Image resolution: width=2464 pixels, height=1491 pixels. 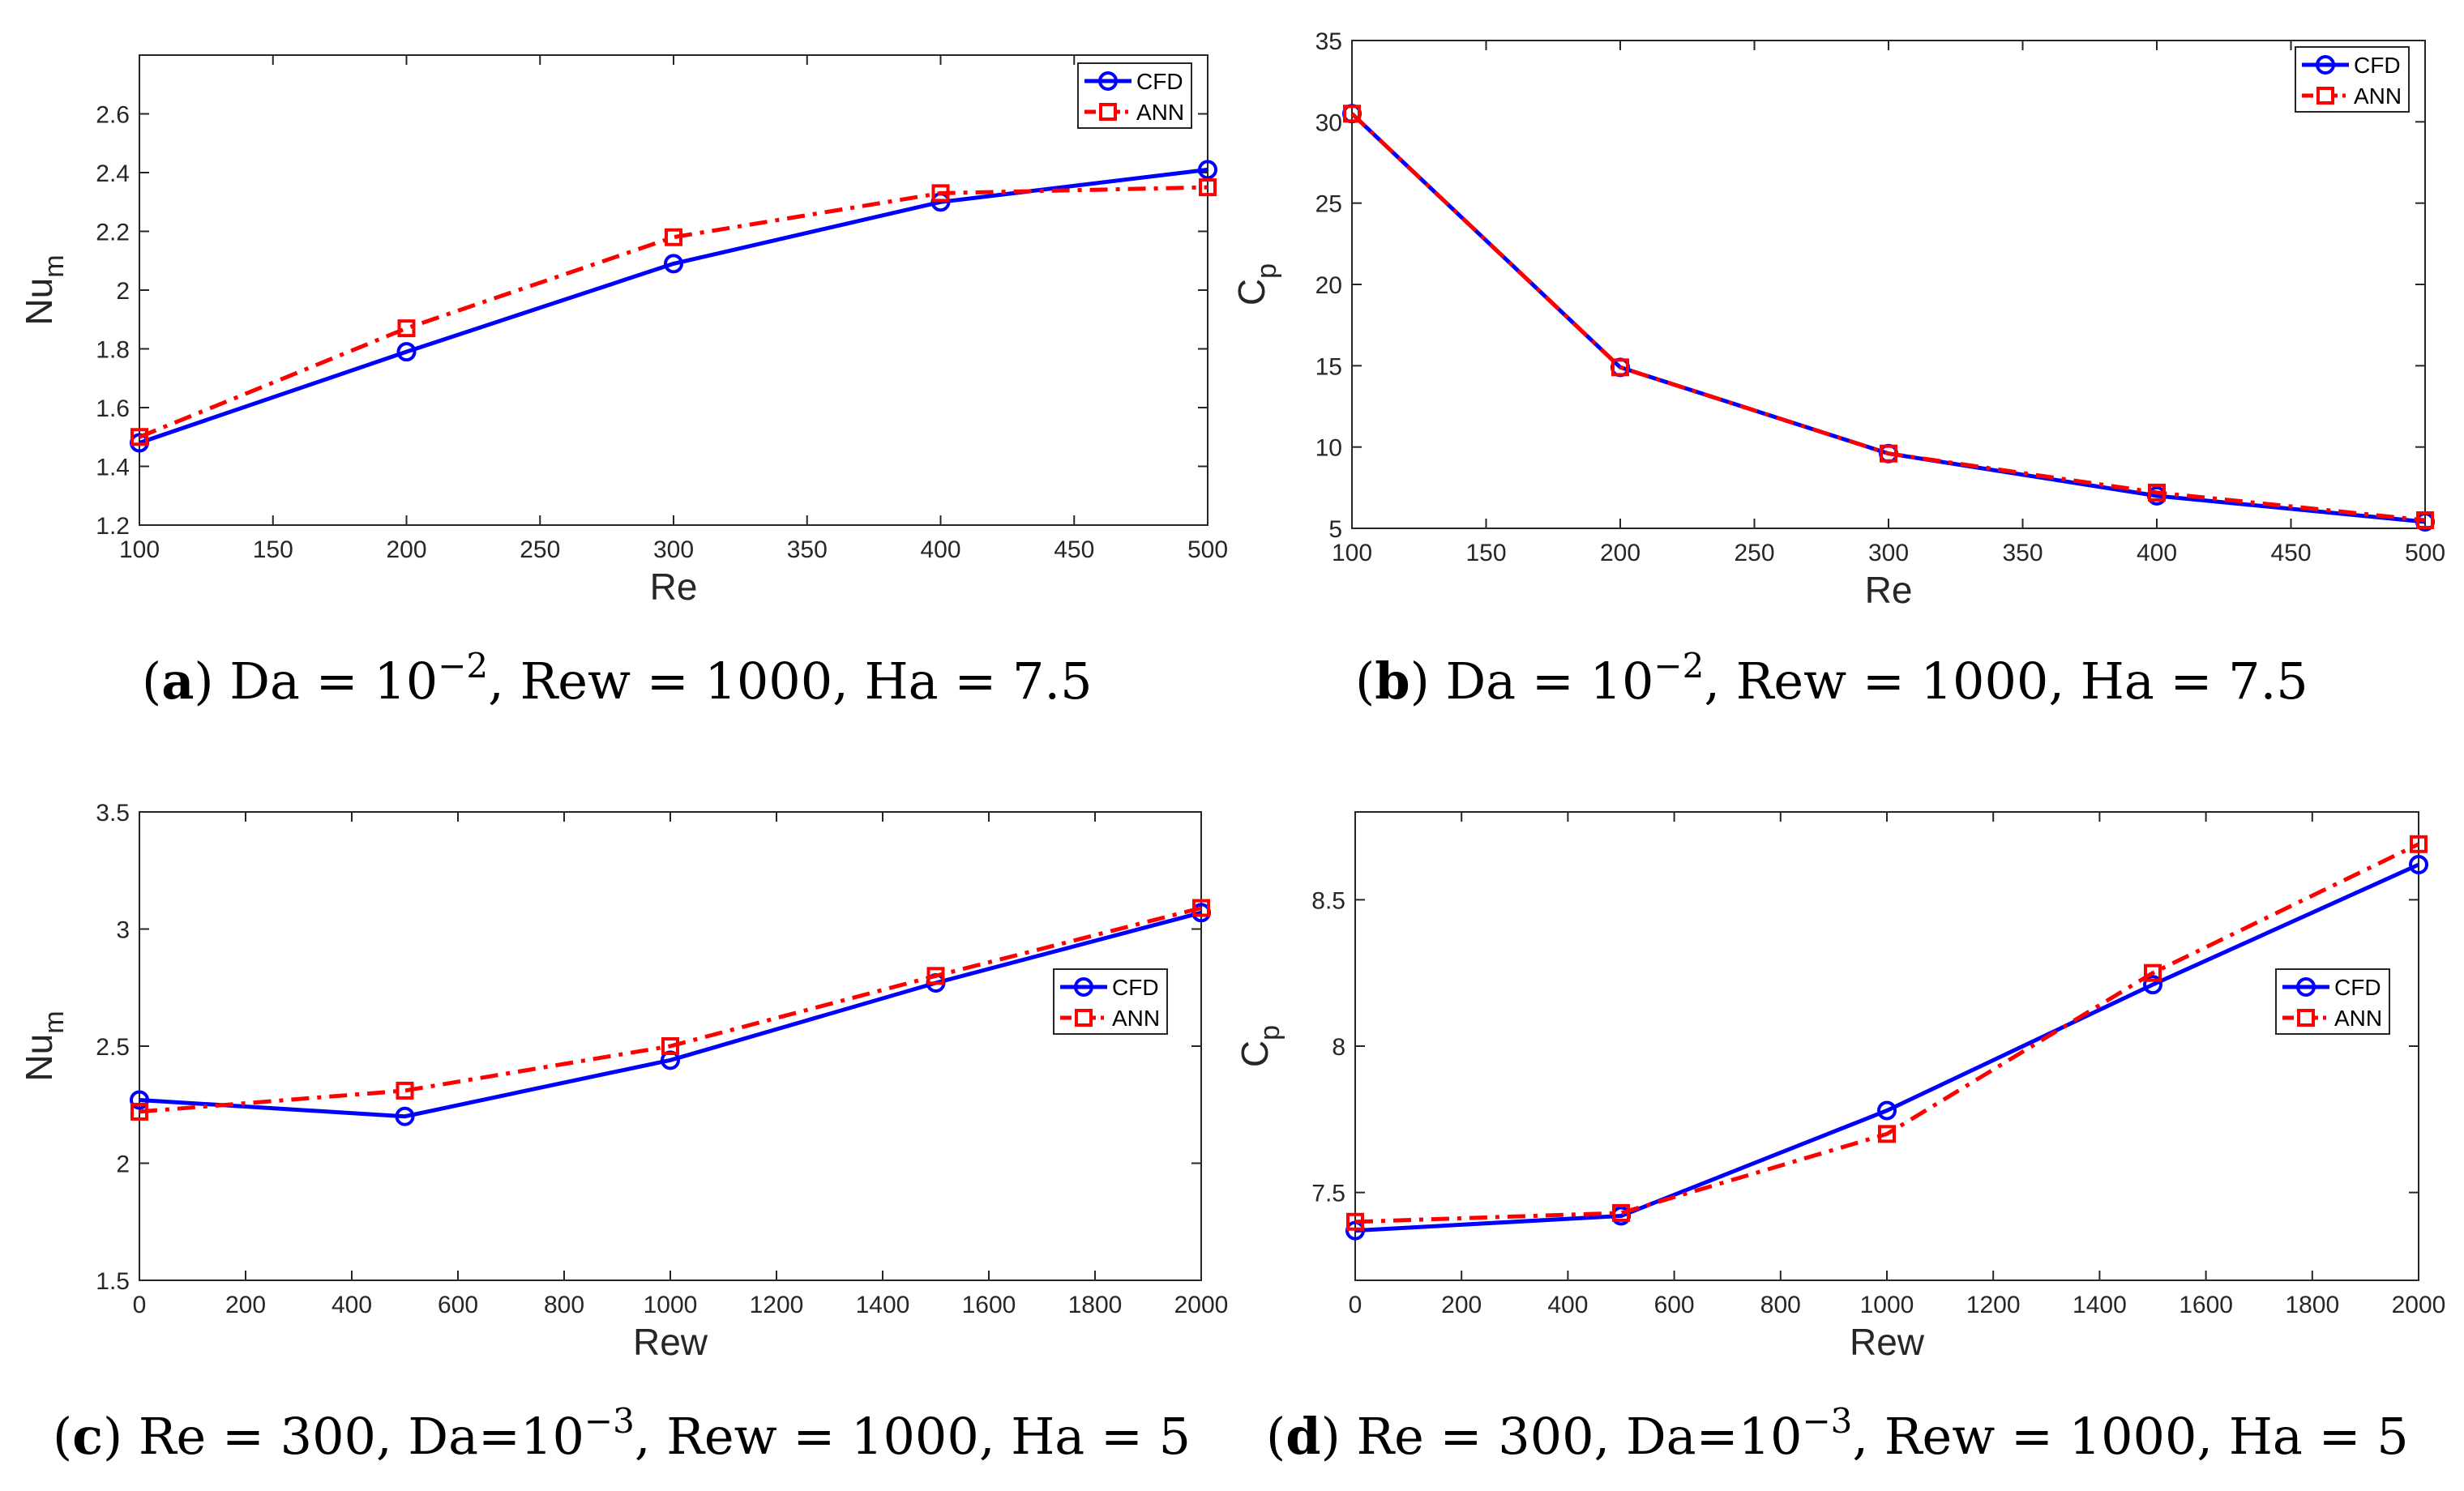 I want to click on legend-box, so click(x=1135, y=95).